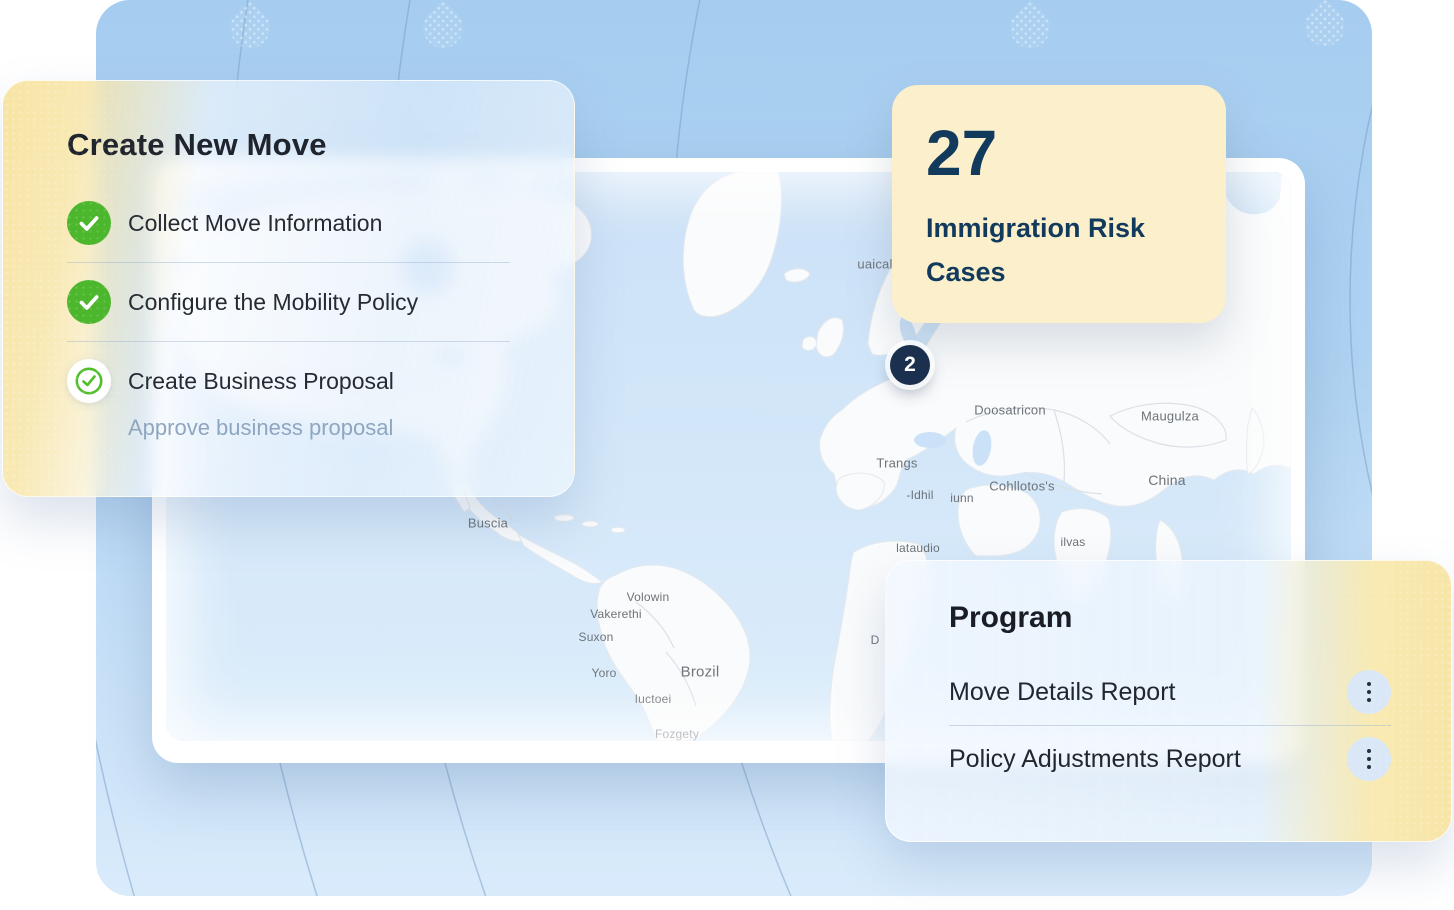  I want to click on step-row-proposal: Create Business Proposal, so click(288, 381).